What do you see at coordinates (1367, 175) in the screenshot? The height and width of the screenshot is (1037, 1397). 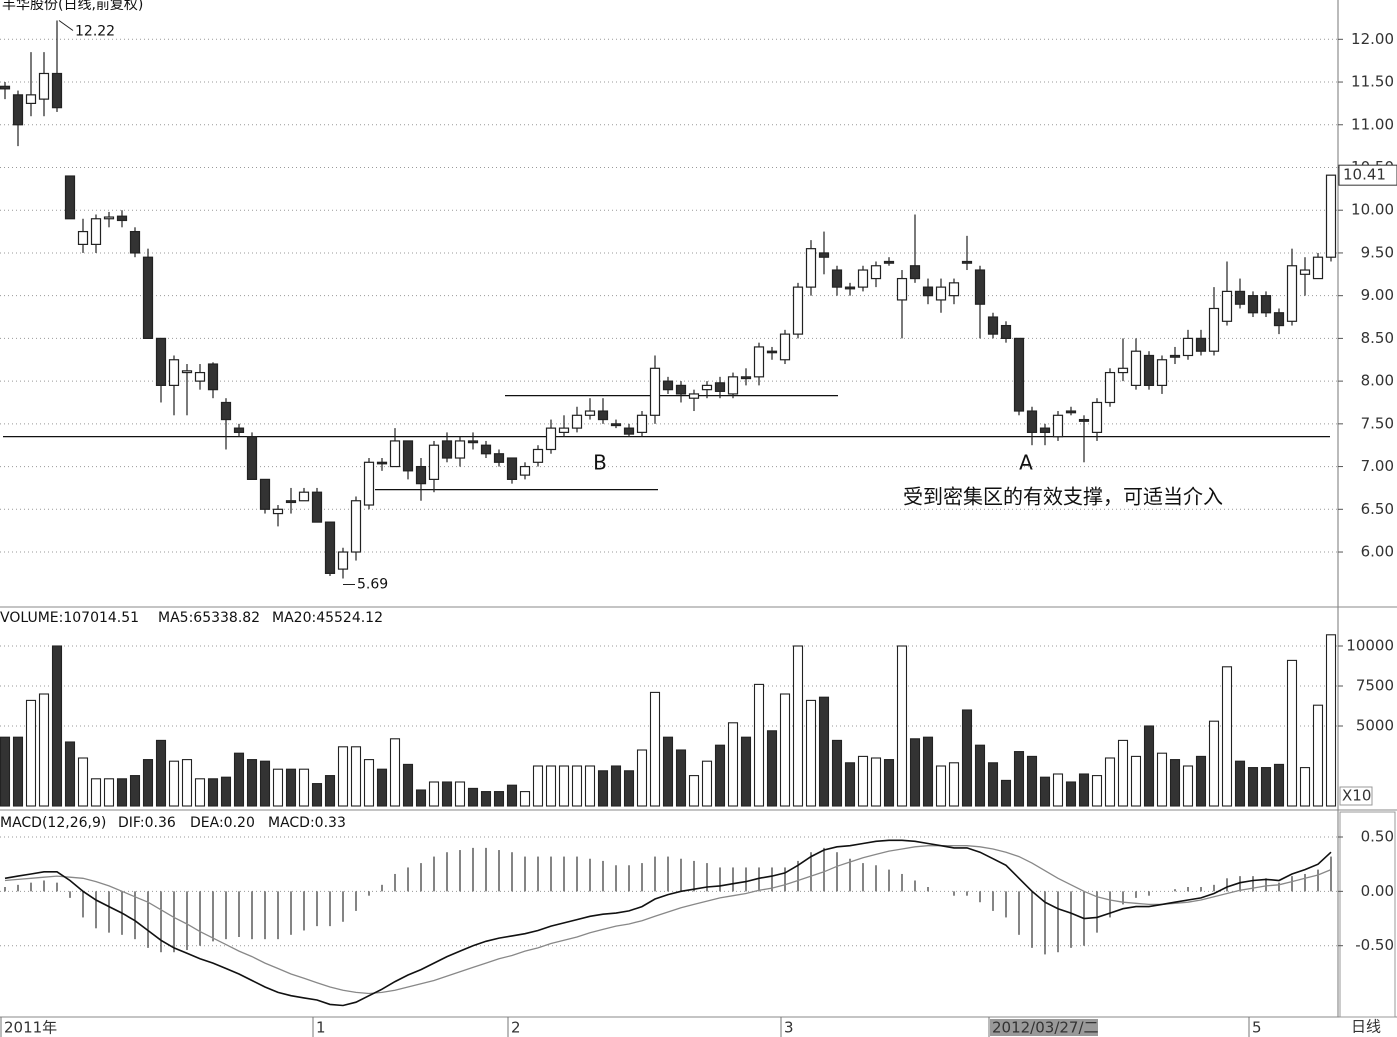 I see `last-price-box` at bounding box center [1367, 175].